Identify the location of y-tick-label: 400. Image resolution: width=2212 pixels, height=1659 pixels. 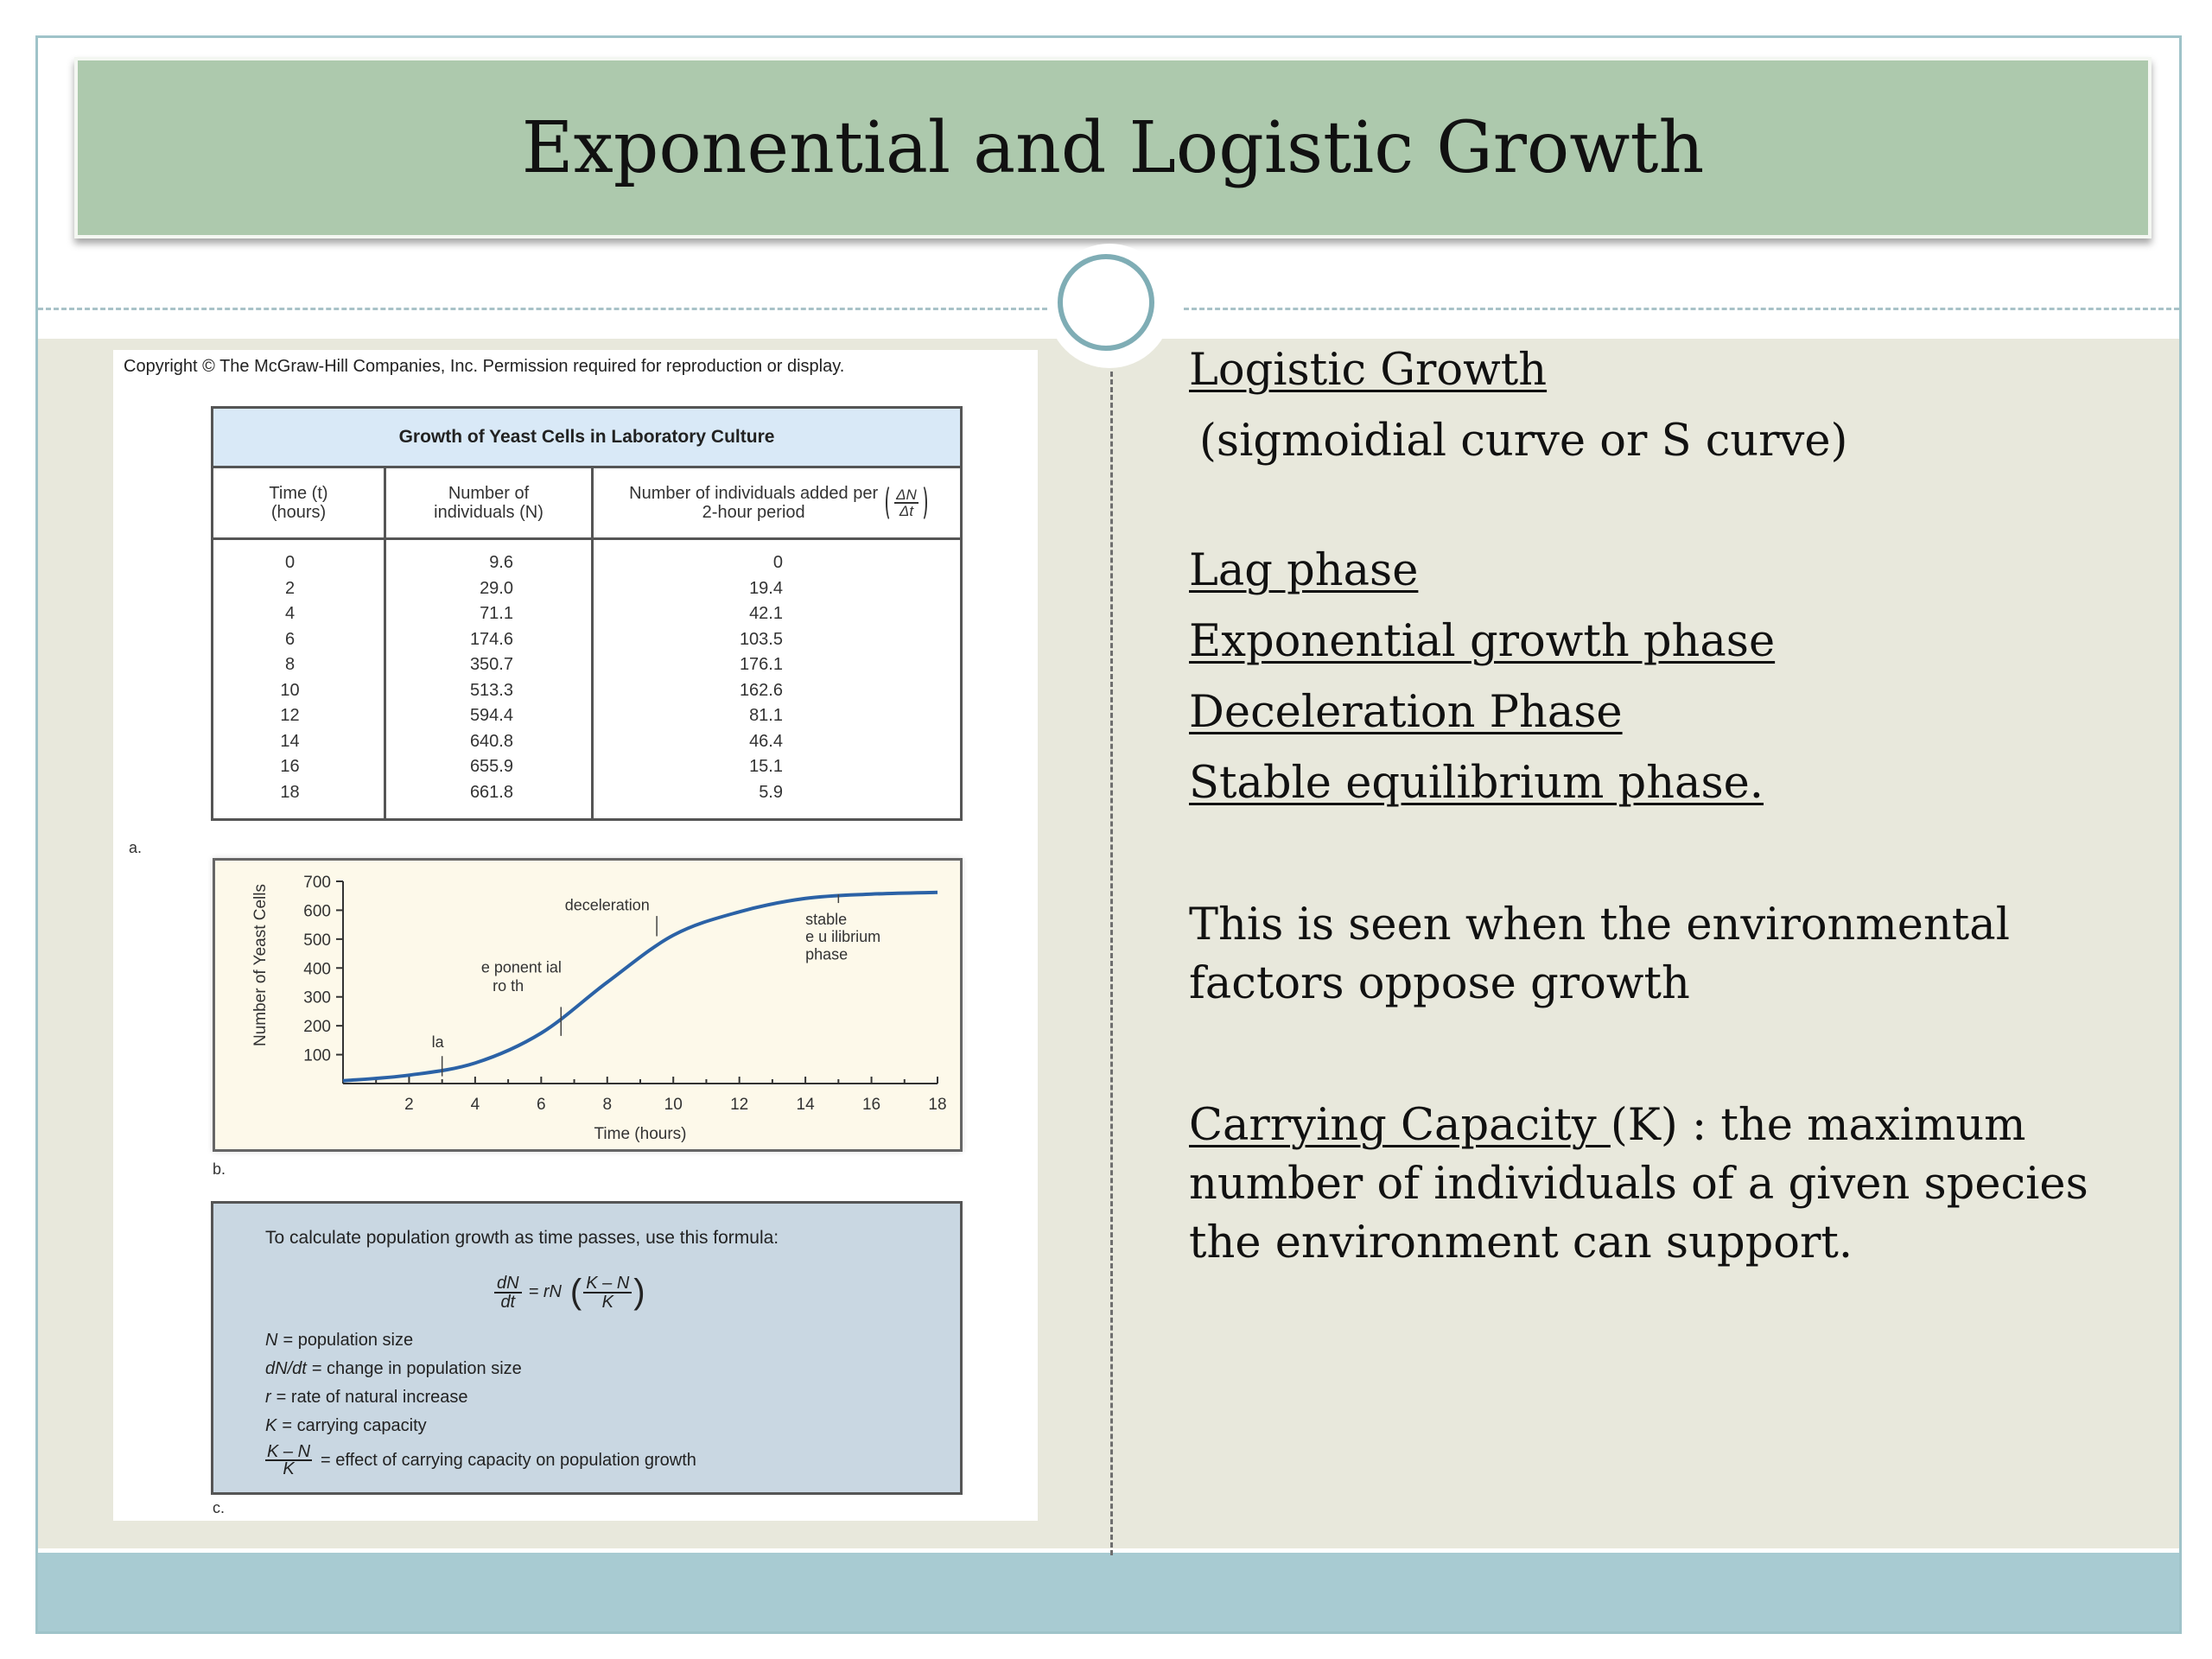
(317, 969).